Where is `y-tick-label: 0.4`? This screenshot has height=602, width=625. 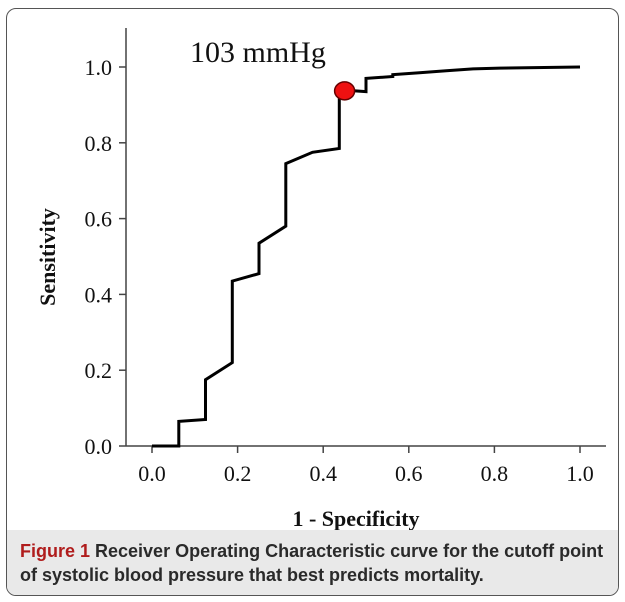 y-tick-label: 0.4 is located at coordinates (99, 294).